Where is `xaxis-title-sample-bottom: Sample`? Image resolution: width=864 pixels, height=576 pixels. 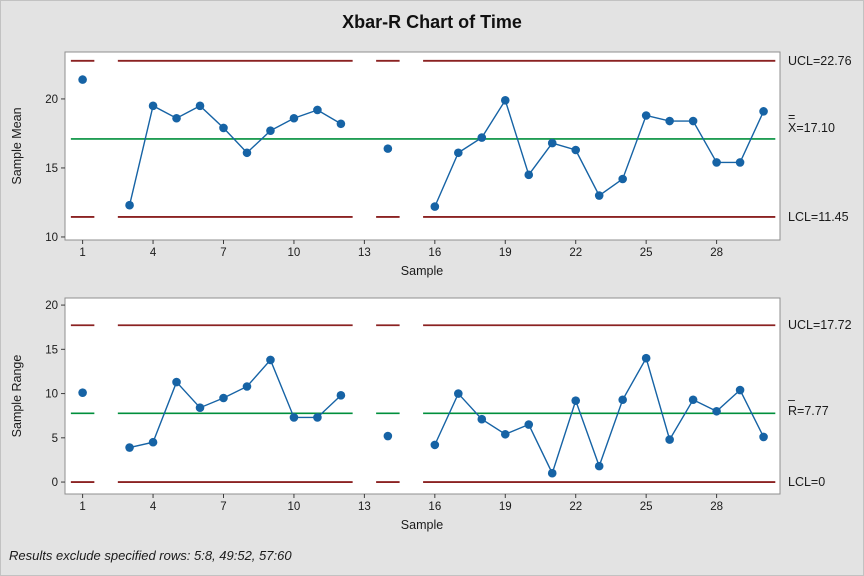
xaxis-title-sample-bottom: Sample is located at coordinates (422, 525).